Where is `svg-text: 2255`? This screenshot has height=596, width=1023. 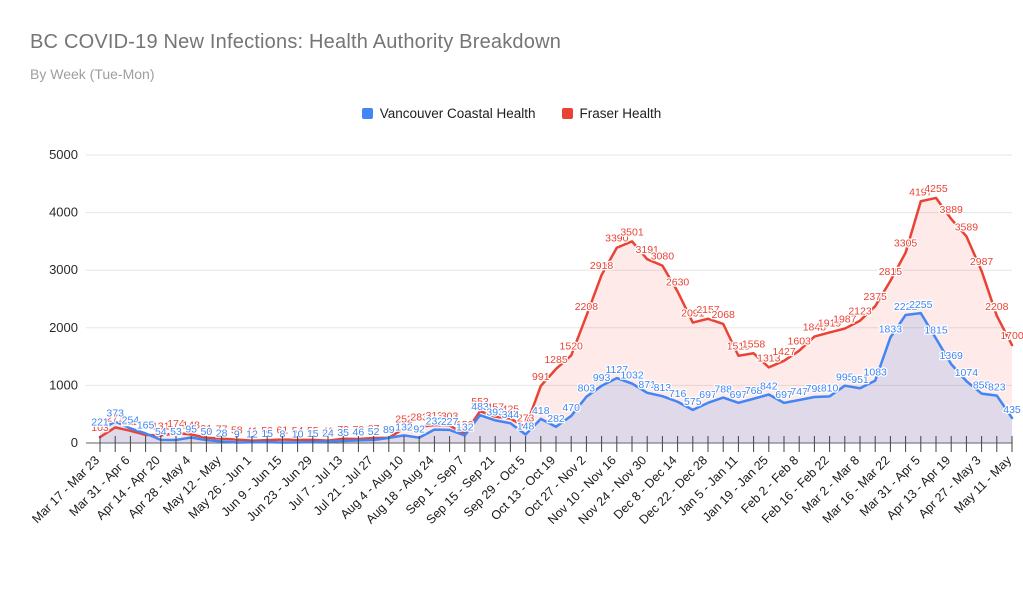
svg-text: 2255 is located at coordinates (921, 305).